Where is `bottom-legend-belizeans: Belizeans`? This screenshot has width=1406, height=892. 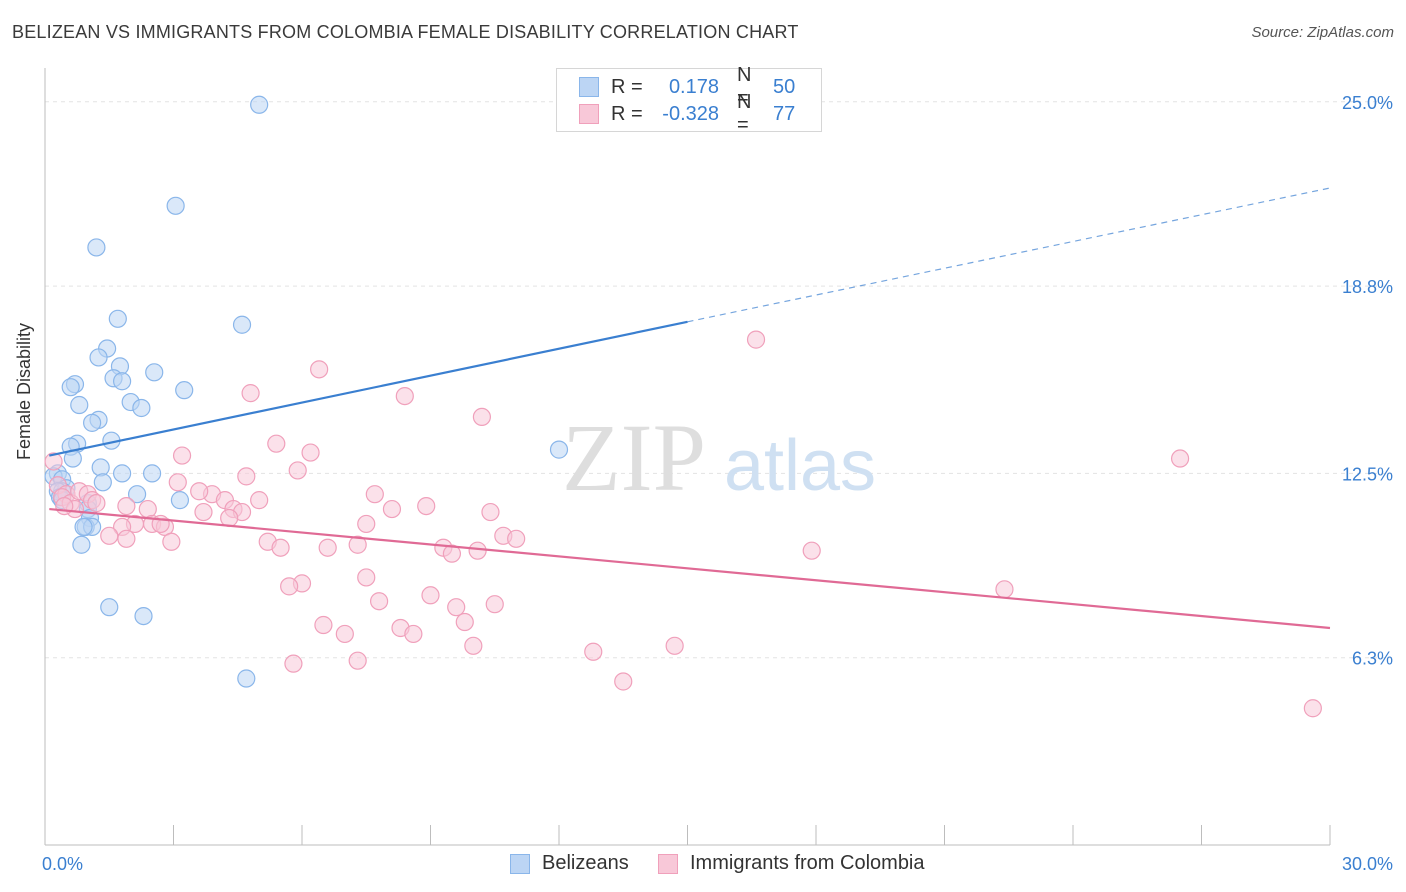 bottom-legend-belizeans: Belizeans is located at coordinates (569, 863).